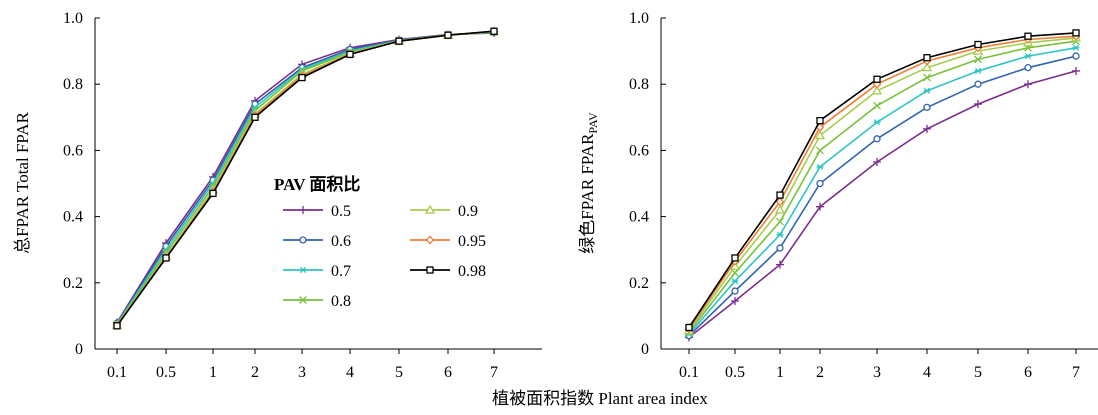 This screenshot has height=415, width=1098. I want to click on legend-entry-0.98: 0.98, so click(448, 271).